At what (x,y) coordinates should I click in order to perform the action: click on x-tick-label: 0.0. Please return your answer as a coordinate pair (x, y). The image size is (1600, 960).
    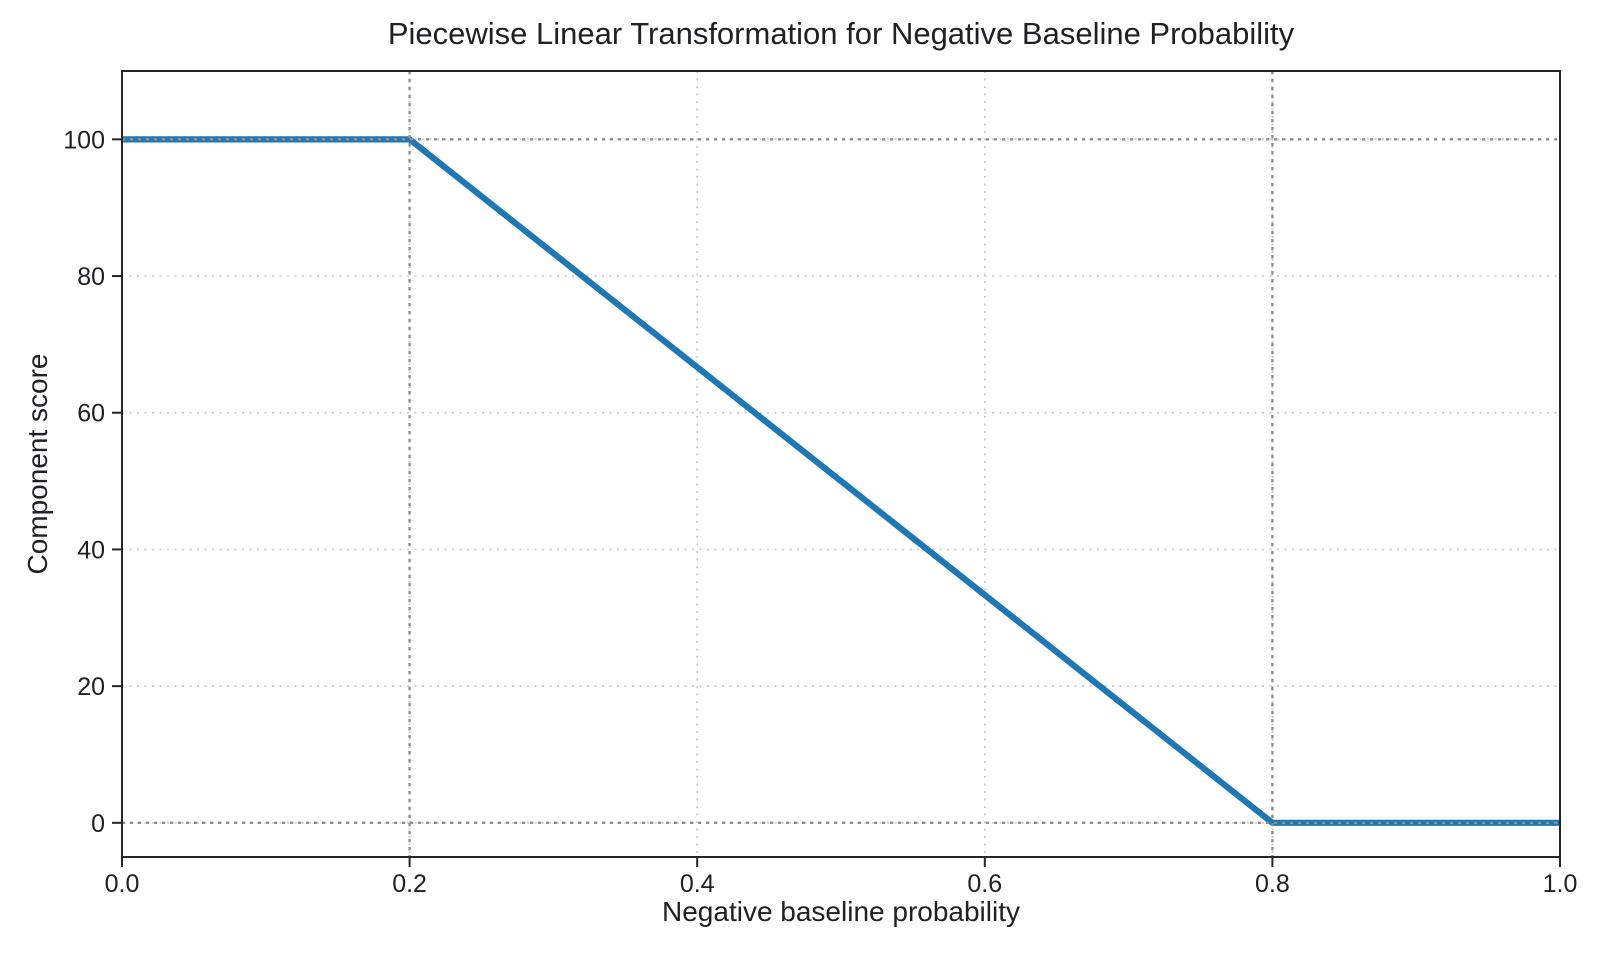
    Looking at the image, I should click on (122, 884).